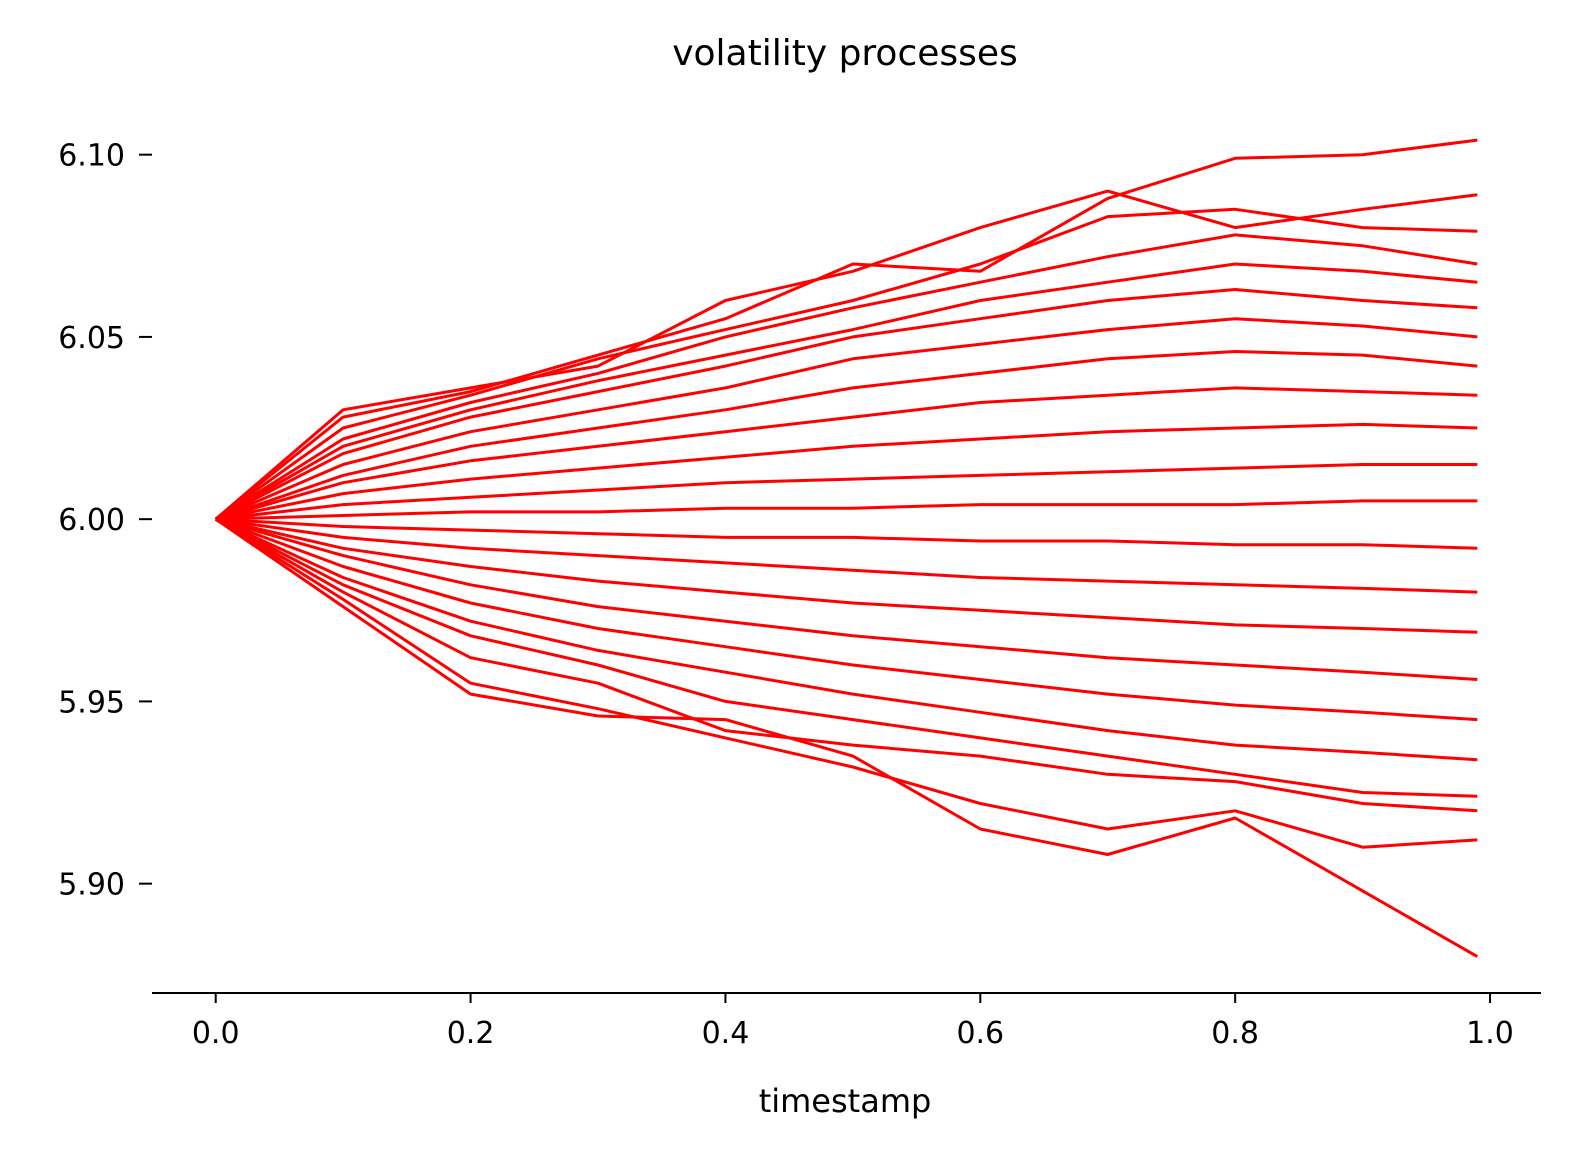 The height and width of the screenshot is (1158, 1576). I want to click on y-tick-label: 6.05, so click(91, 338).